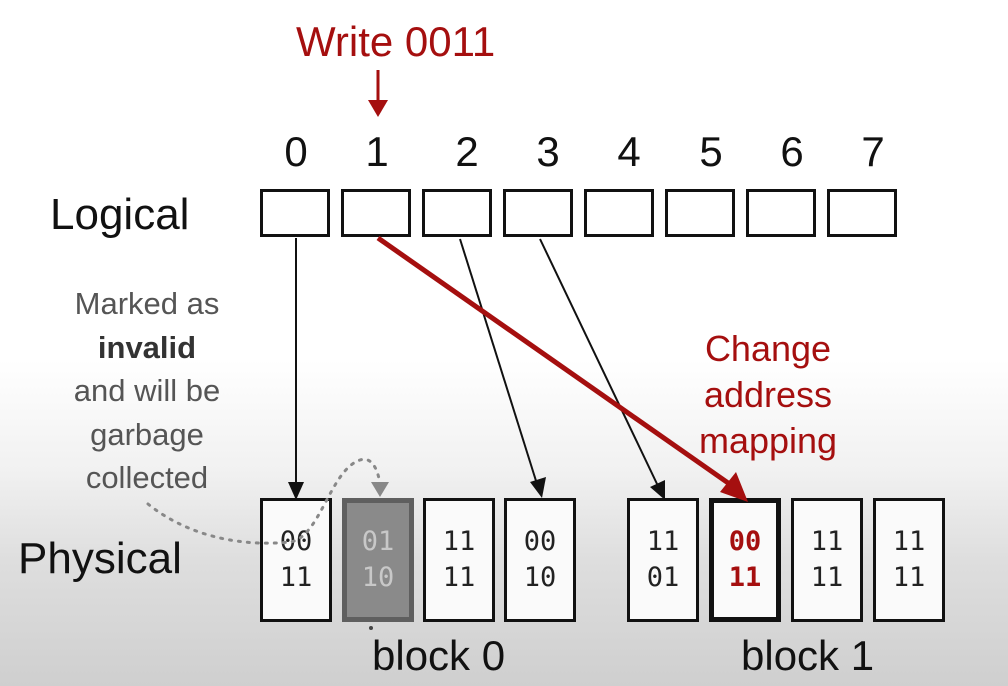  What do you see at coordinates (663, 577) in the screenshot?
I see `page-bits-bottom: 01` at bounding box center [663, 577].